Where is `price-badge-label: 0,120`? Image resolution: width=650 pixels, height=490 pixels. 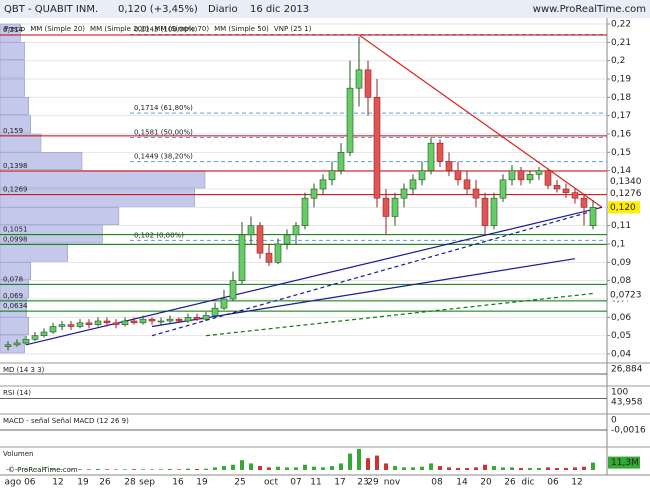
price-badge-label: 0,120 is located at coordinates (623, 208).